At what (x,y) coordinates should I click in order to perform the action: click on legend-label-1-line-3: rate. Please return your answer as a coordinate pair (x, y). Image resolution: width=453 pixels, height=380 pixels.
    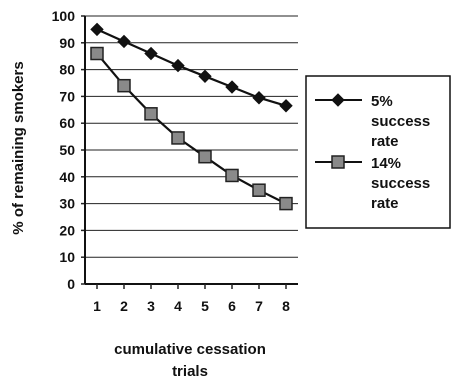
    Looking at the image, I should click on (385, 141).